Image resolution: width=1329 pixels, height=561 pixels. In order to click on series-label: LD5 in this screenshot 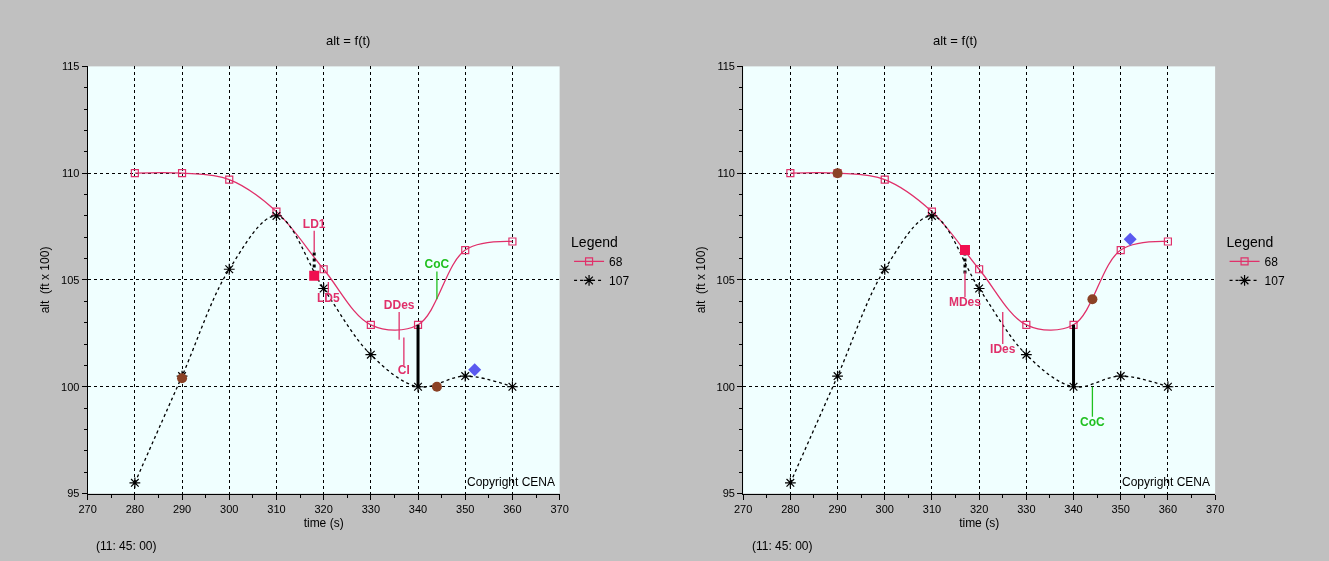, I will do `click(329, 297)`.